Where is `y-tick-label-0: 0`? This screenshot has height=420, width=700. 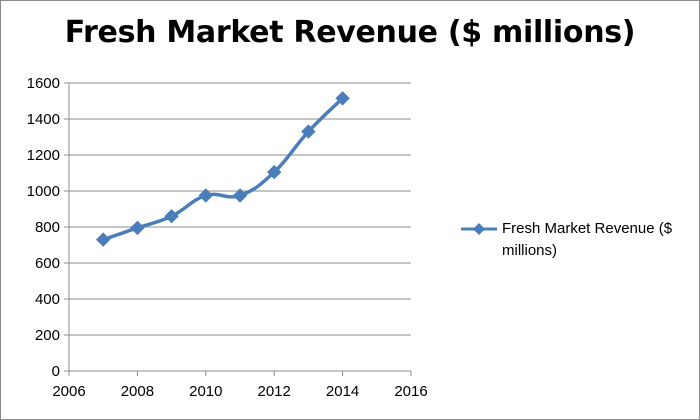 y-tick-label-0: 0 is located at coordinates (56, 371).